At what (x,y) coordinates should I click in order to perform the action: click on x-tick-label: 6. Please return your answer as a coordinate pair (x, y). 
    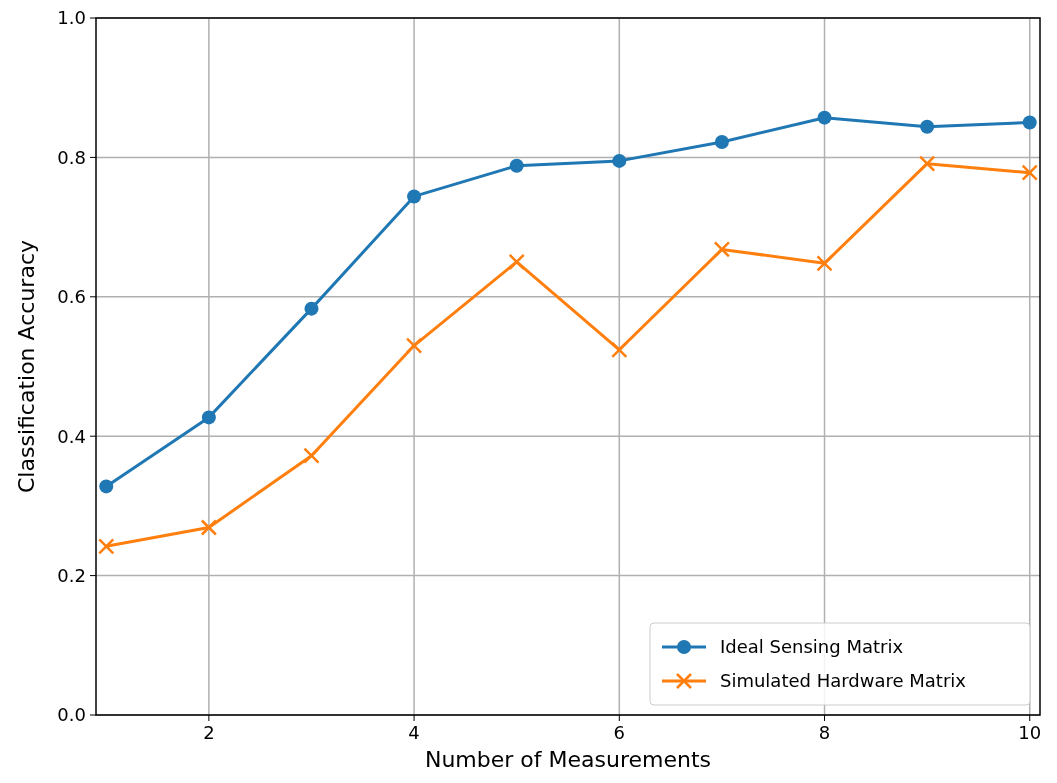
    Looking at the image, I should click on (619, 732).